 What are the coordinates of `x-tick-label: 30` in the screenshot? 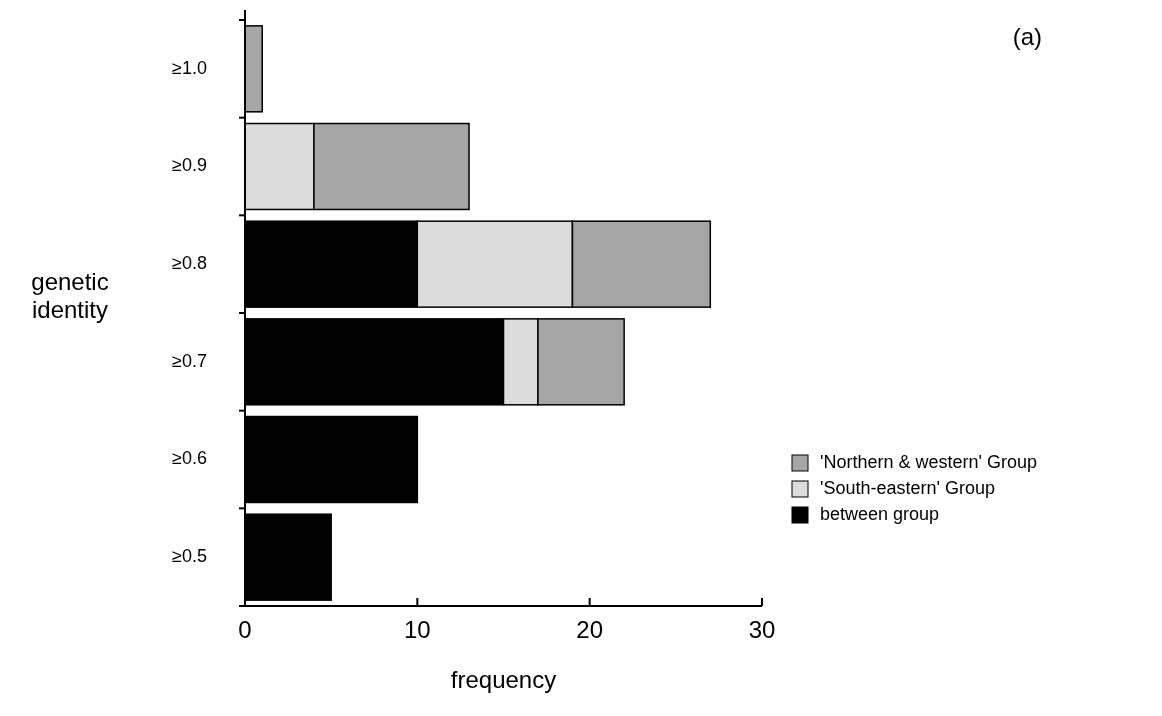 It's located at (762, 629).